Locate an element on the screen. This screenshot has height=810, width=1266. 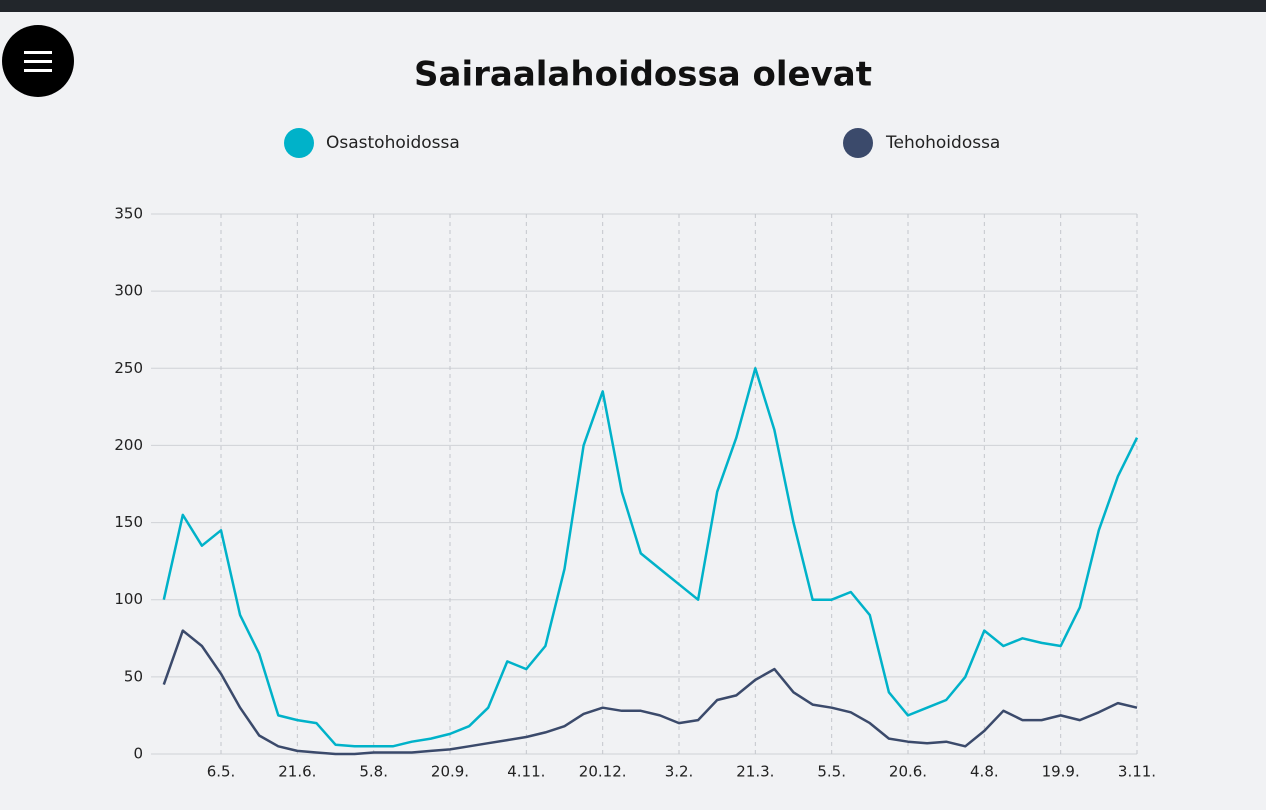
y-tick-label: 0 is located at coordinates (138, 754).